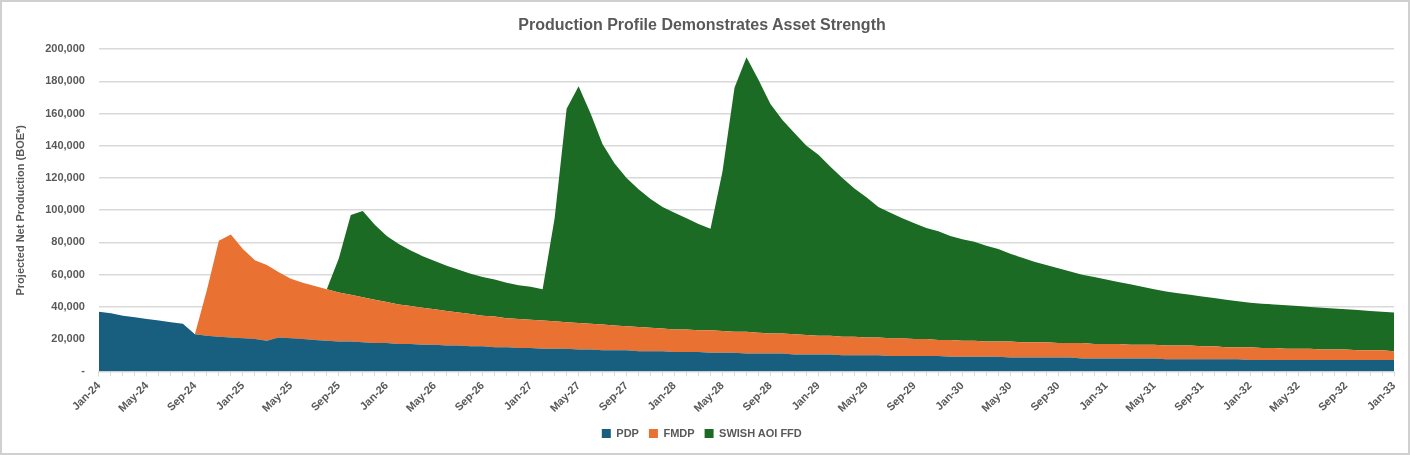  I want to click on y-tick-label: -, so click(83, 370).